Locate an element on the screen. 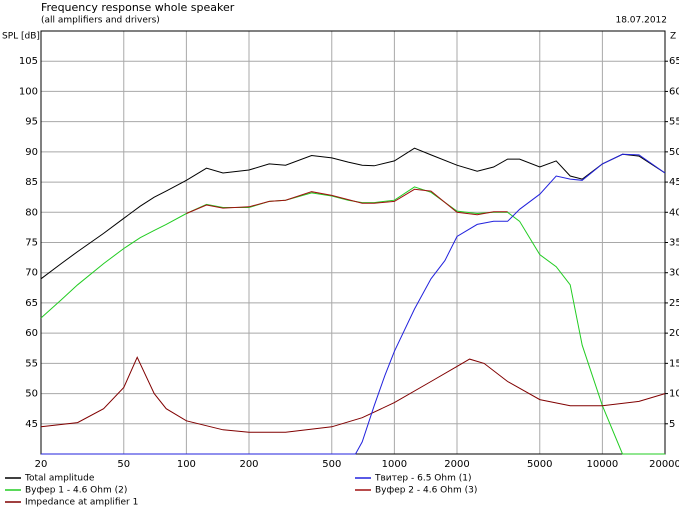  y-tick-label: 85 is located at coordinates (31, 182).